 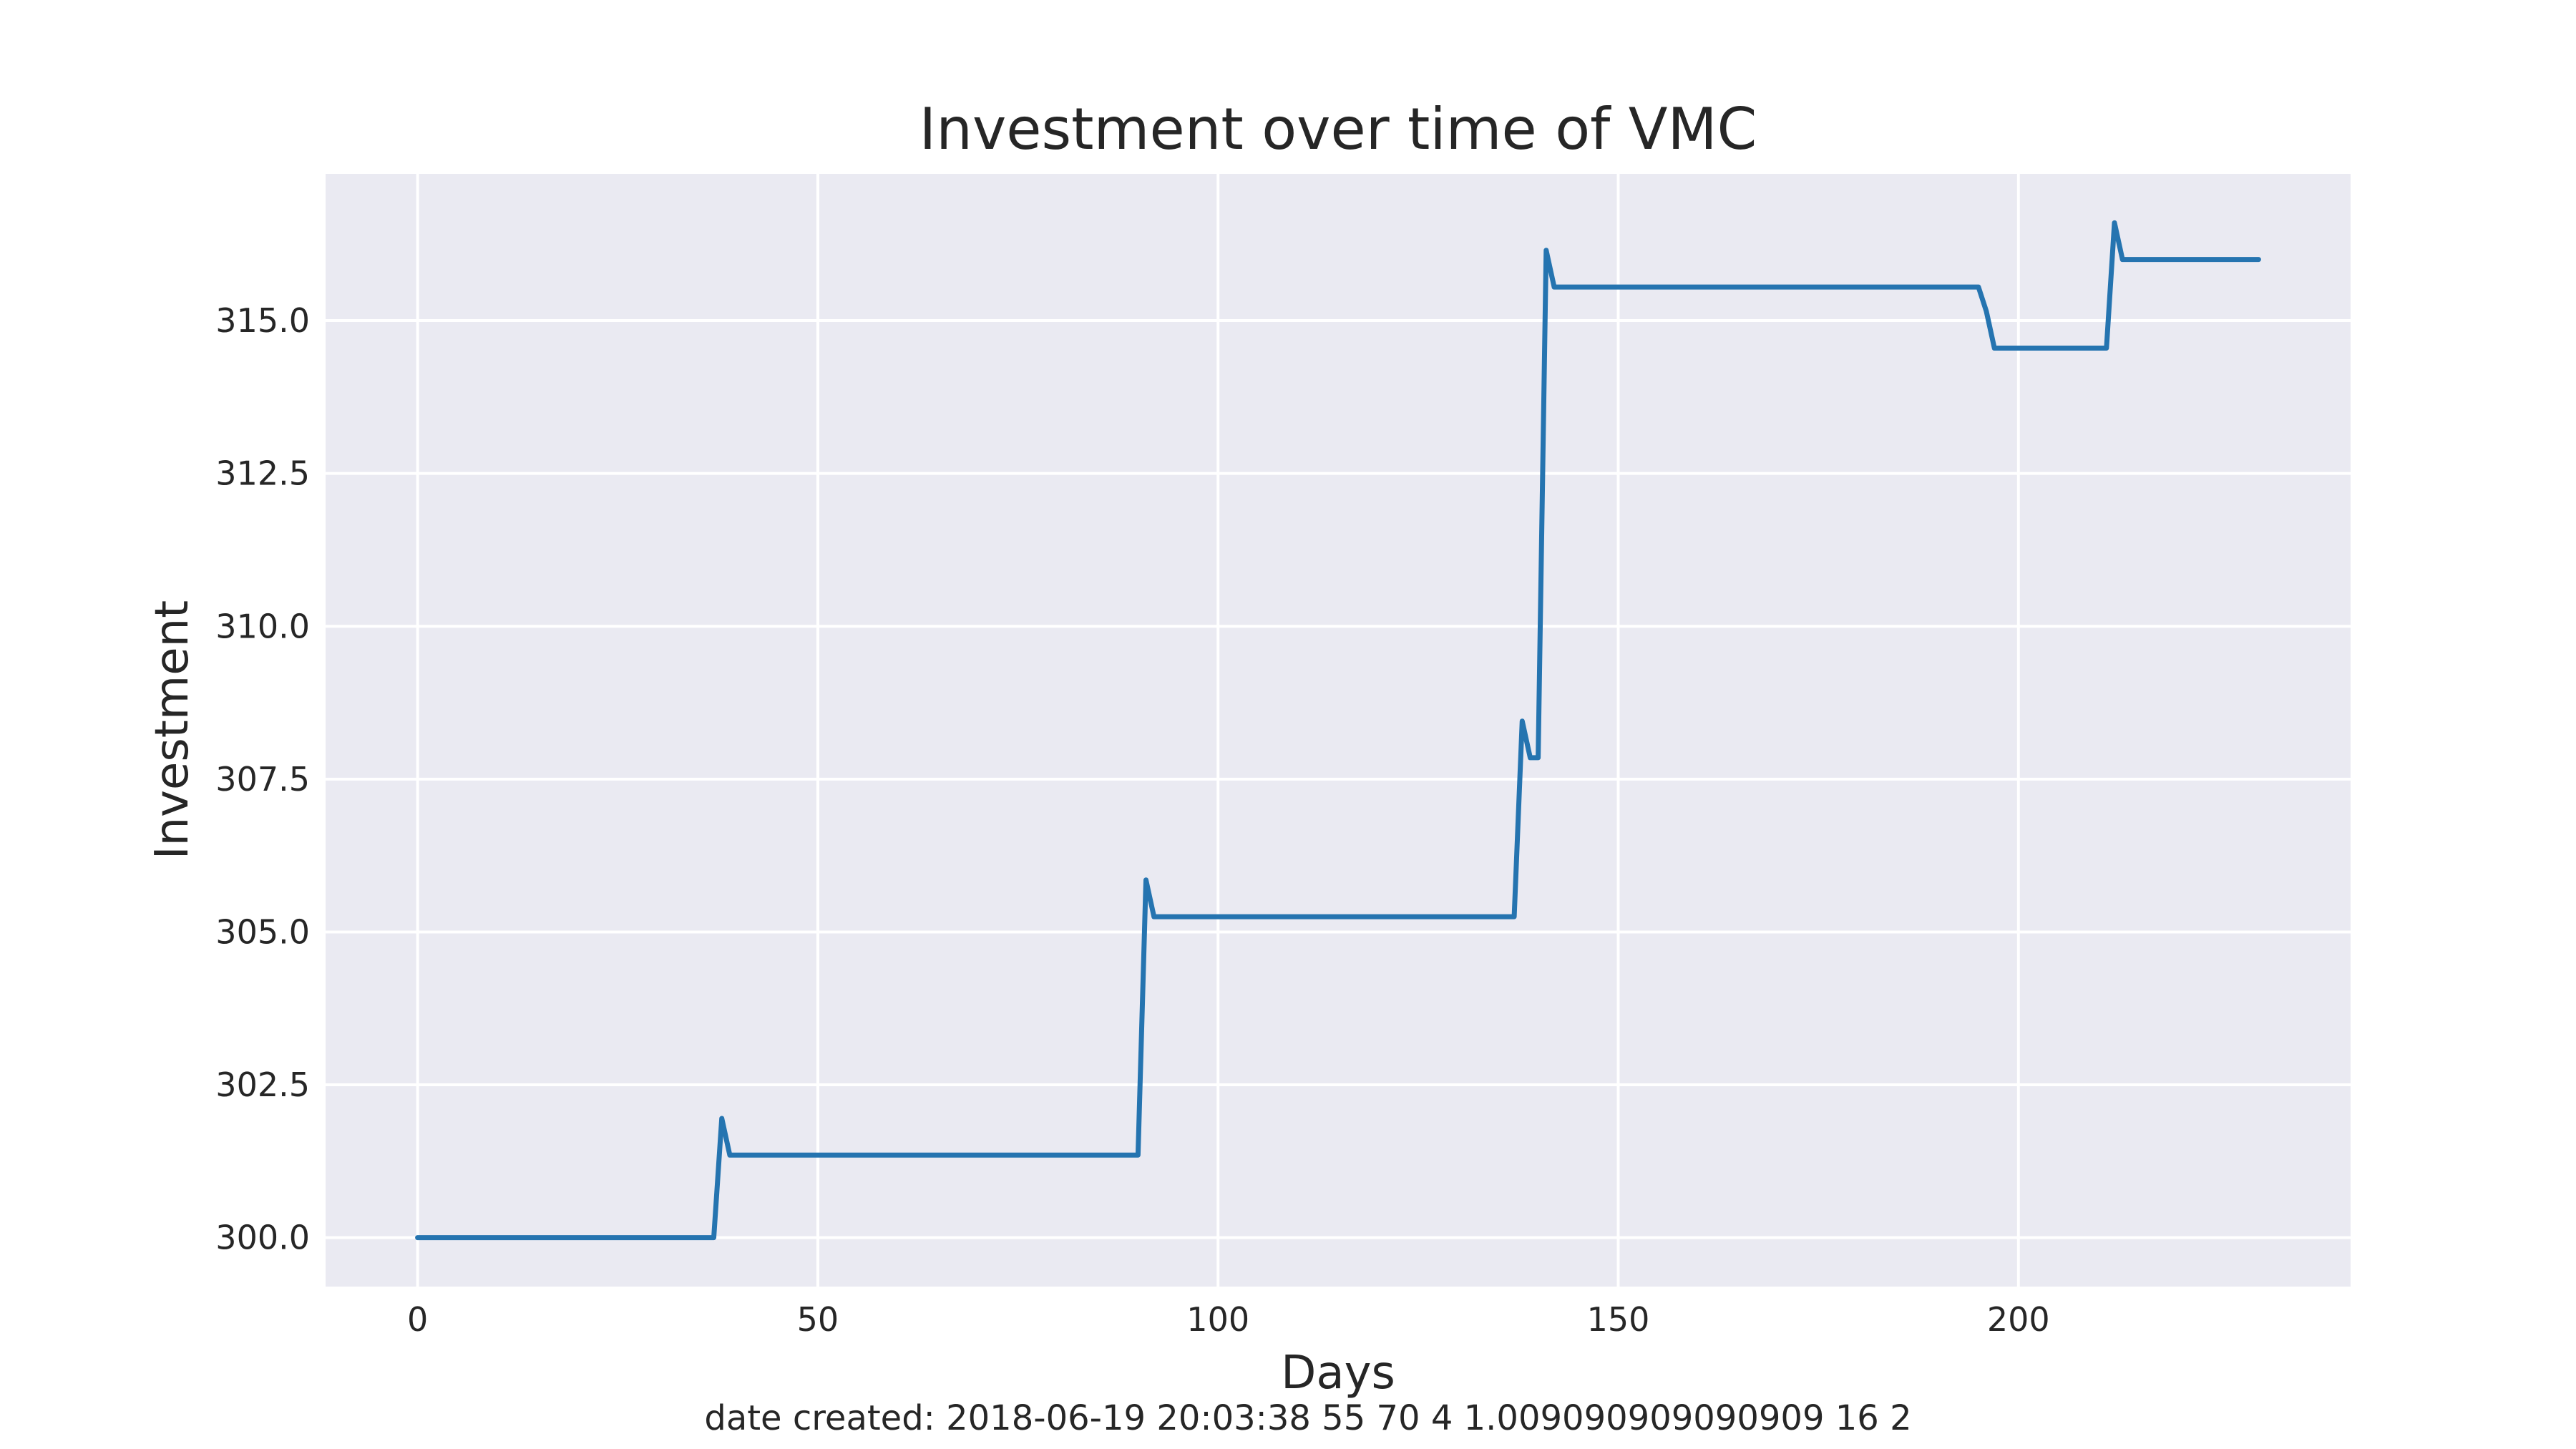 I want to click on chart-title: Investment over time of VMC, so click(x=1338, y=129).